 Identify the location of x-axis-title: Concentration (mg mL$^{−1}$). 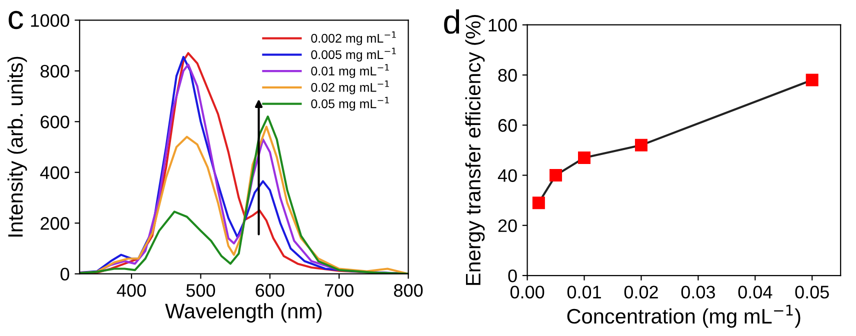
(683, 316).